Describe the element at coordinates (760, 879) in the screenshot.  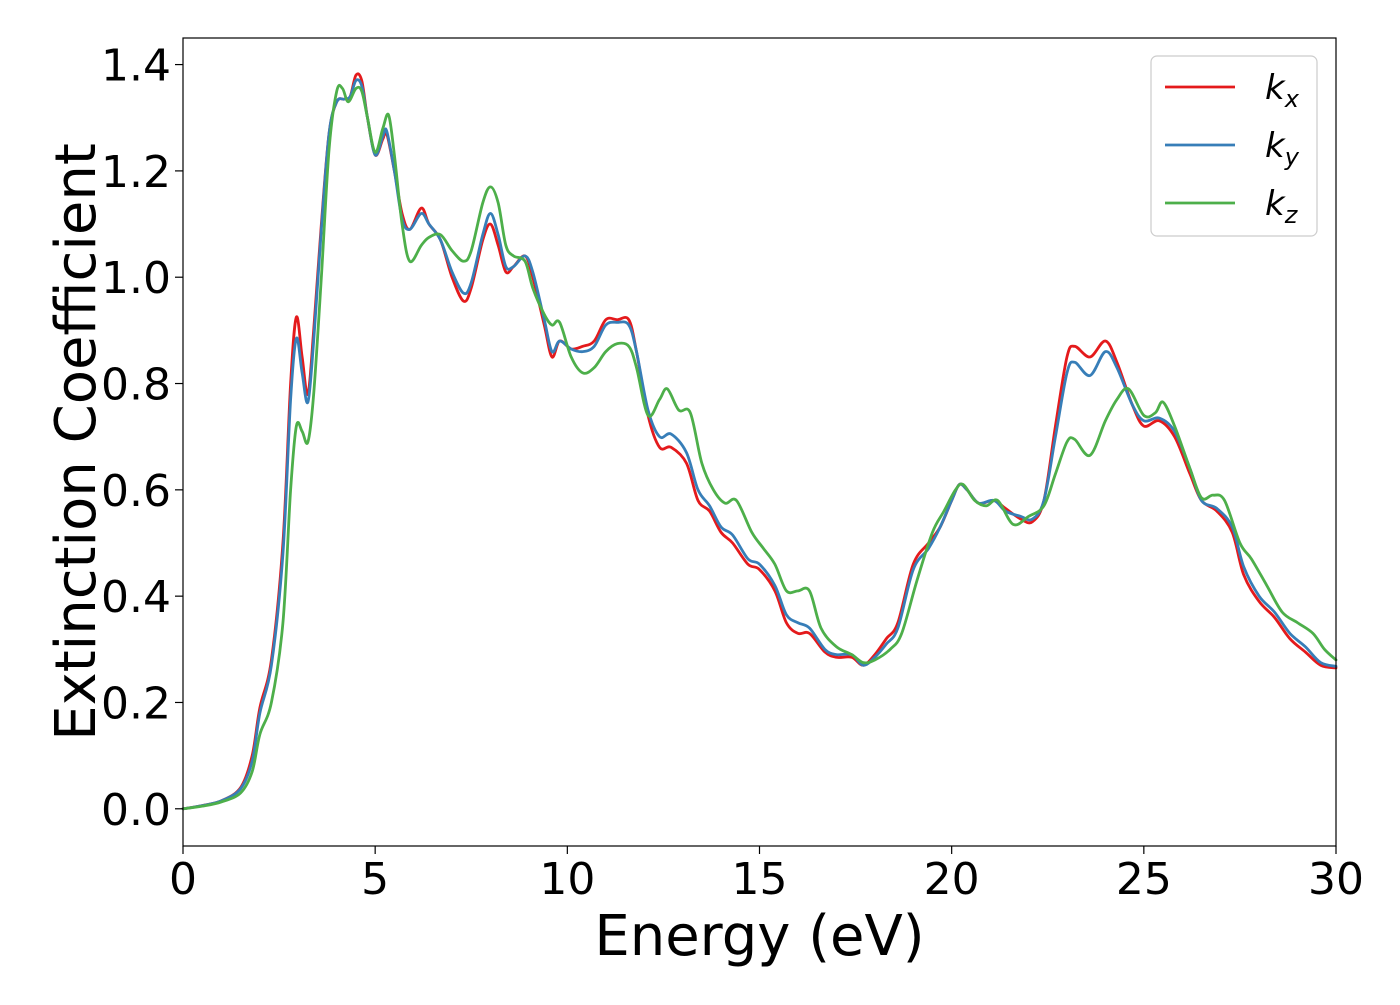
I see `x-tick-label: 15` at that location.